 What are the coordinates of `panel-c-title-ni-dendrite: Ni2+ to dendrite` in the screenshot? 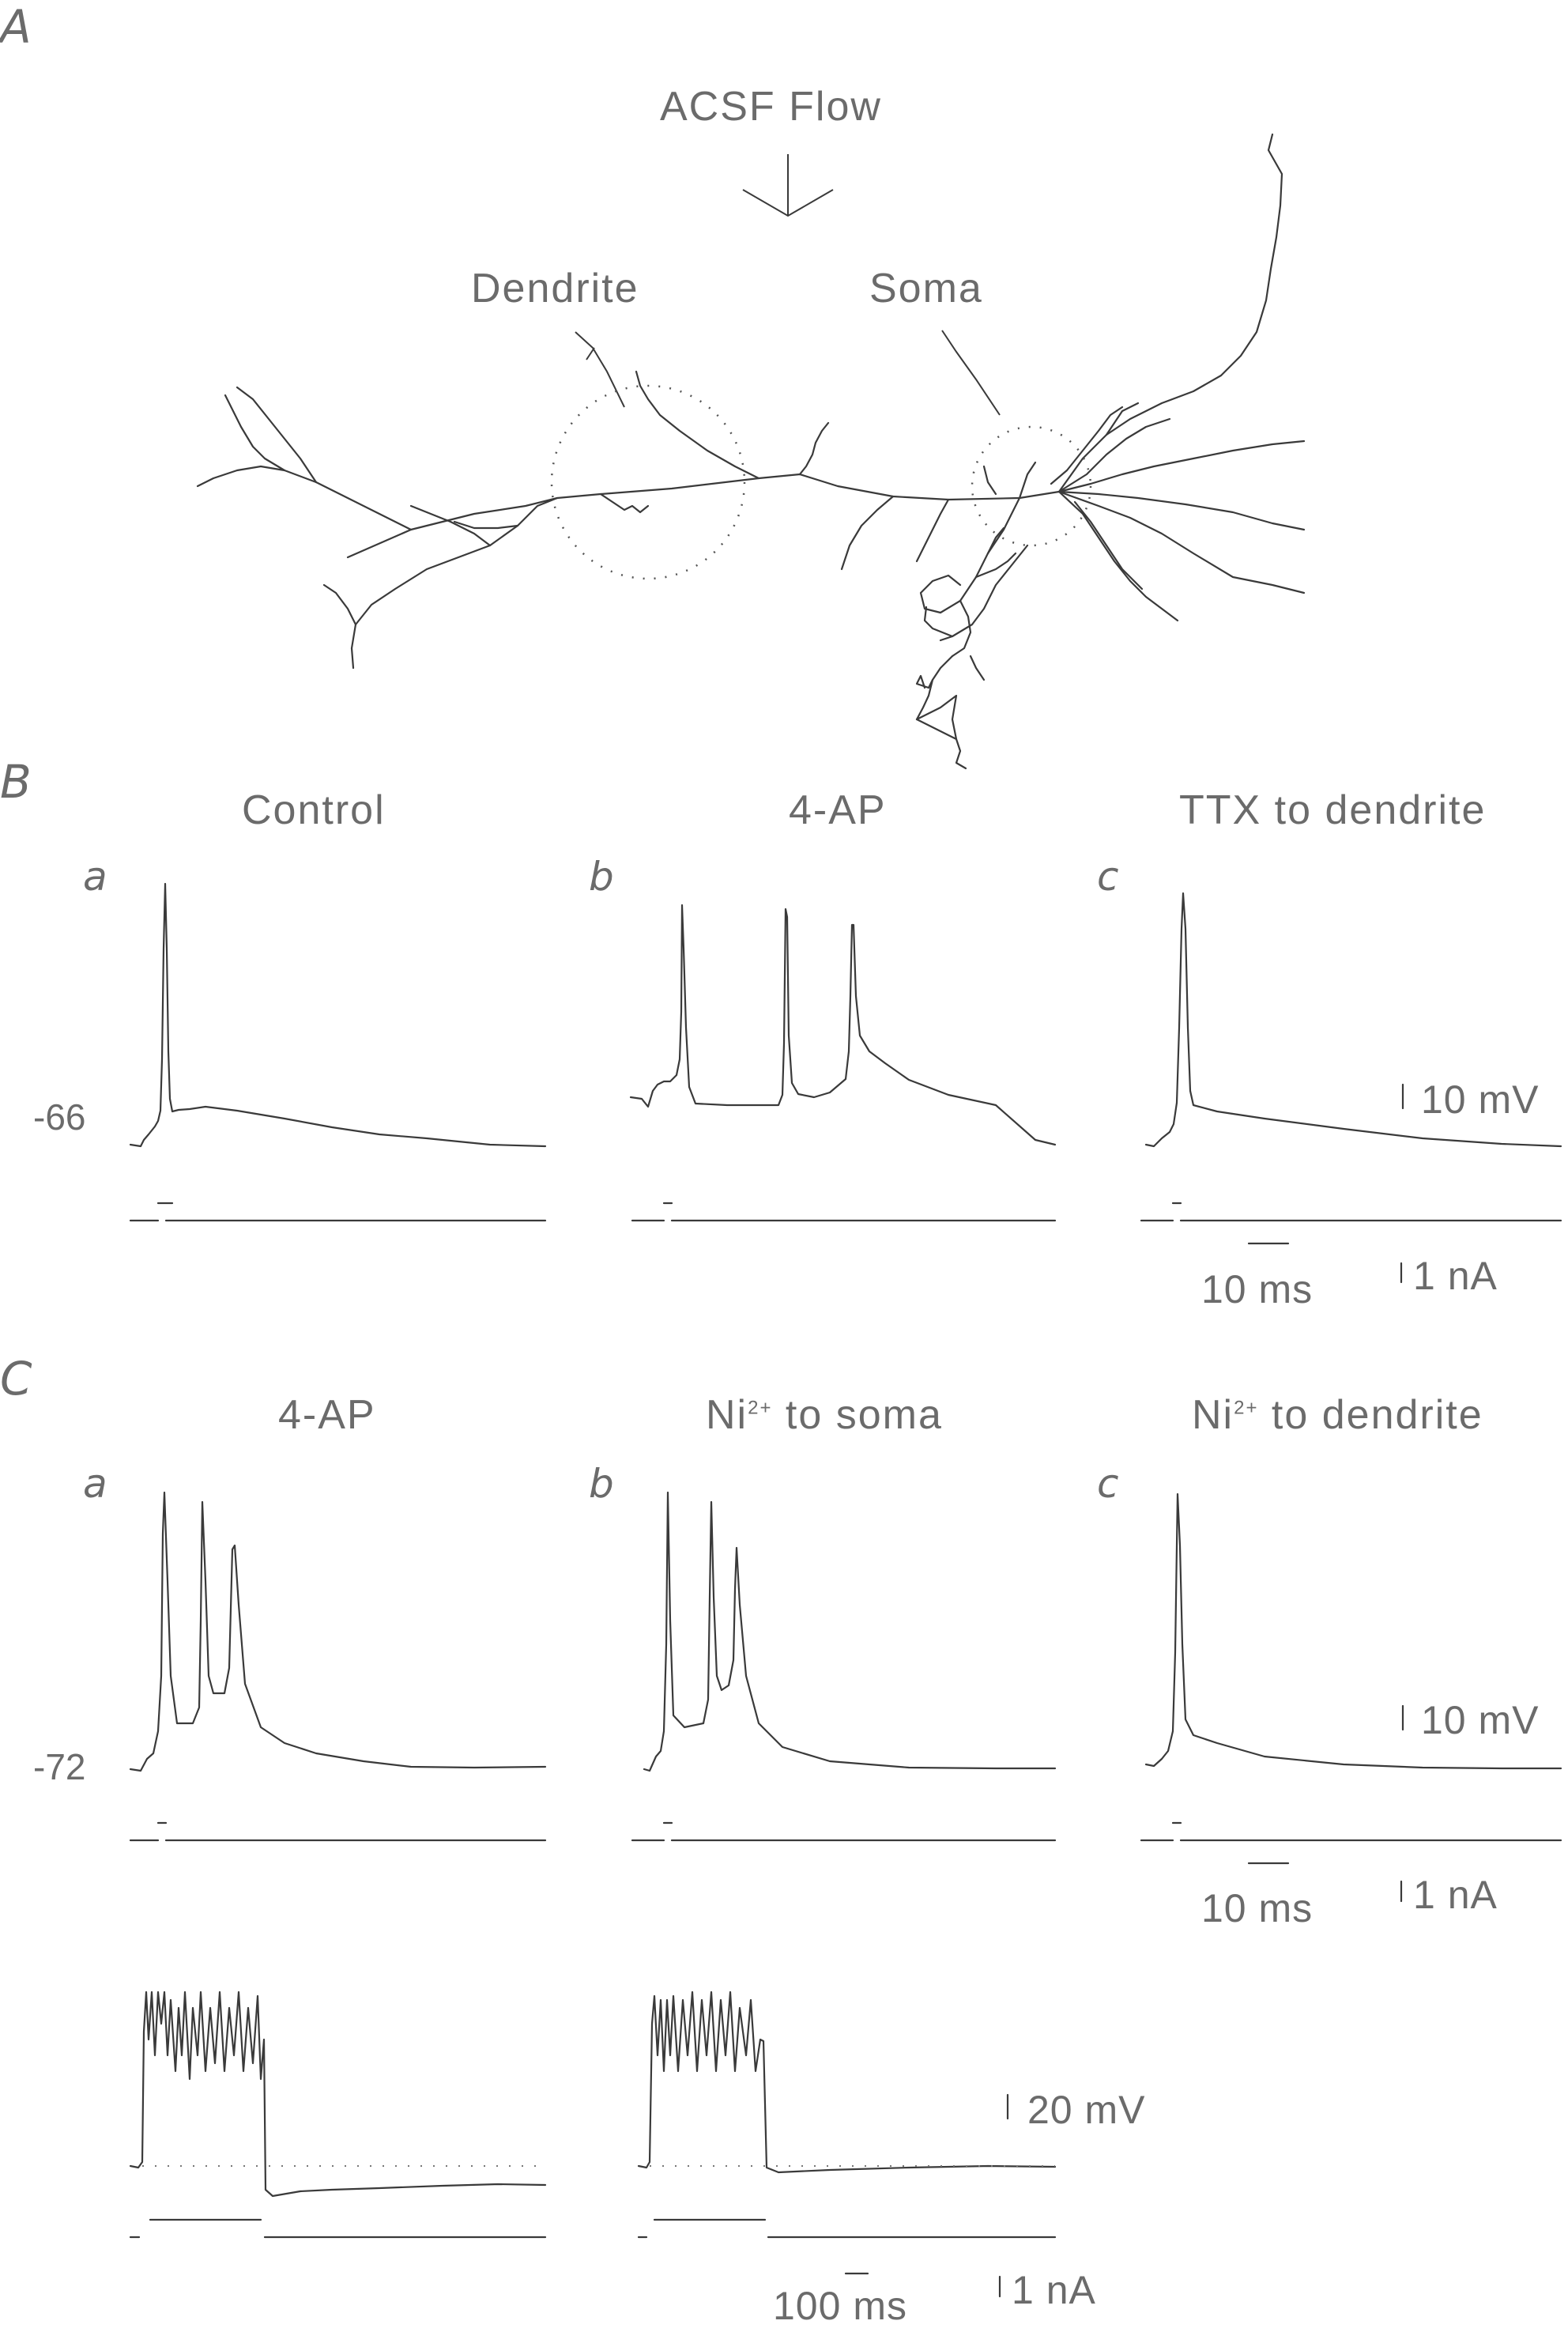 It's located at (1337, 1415).